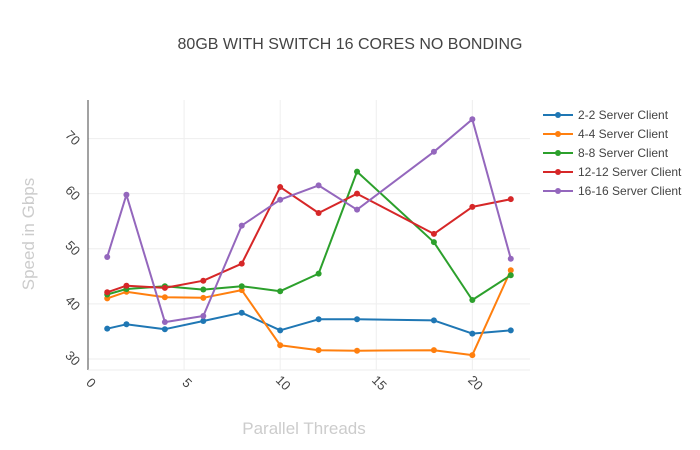 The width and height of the screenshot is (700, 450). What do you see at coordinates (72, 137) in the screenshot?
I see `y-tick-label: 70` at bounding box center [72, 137].